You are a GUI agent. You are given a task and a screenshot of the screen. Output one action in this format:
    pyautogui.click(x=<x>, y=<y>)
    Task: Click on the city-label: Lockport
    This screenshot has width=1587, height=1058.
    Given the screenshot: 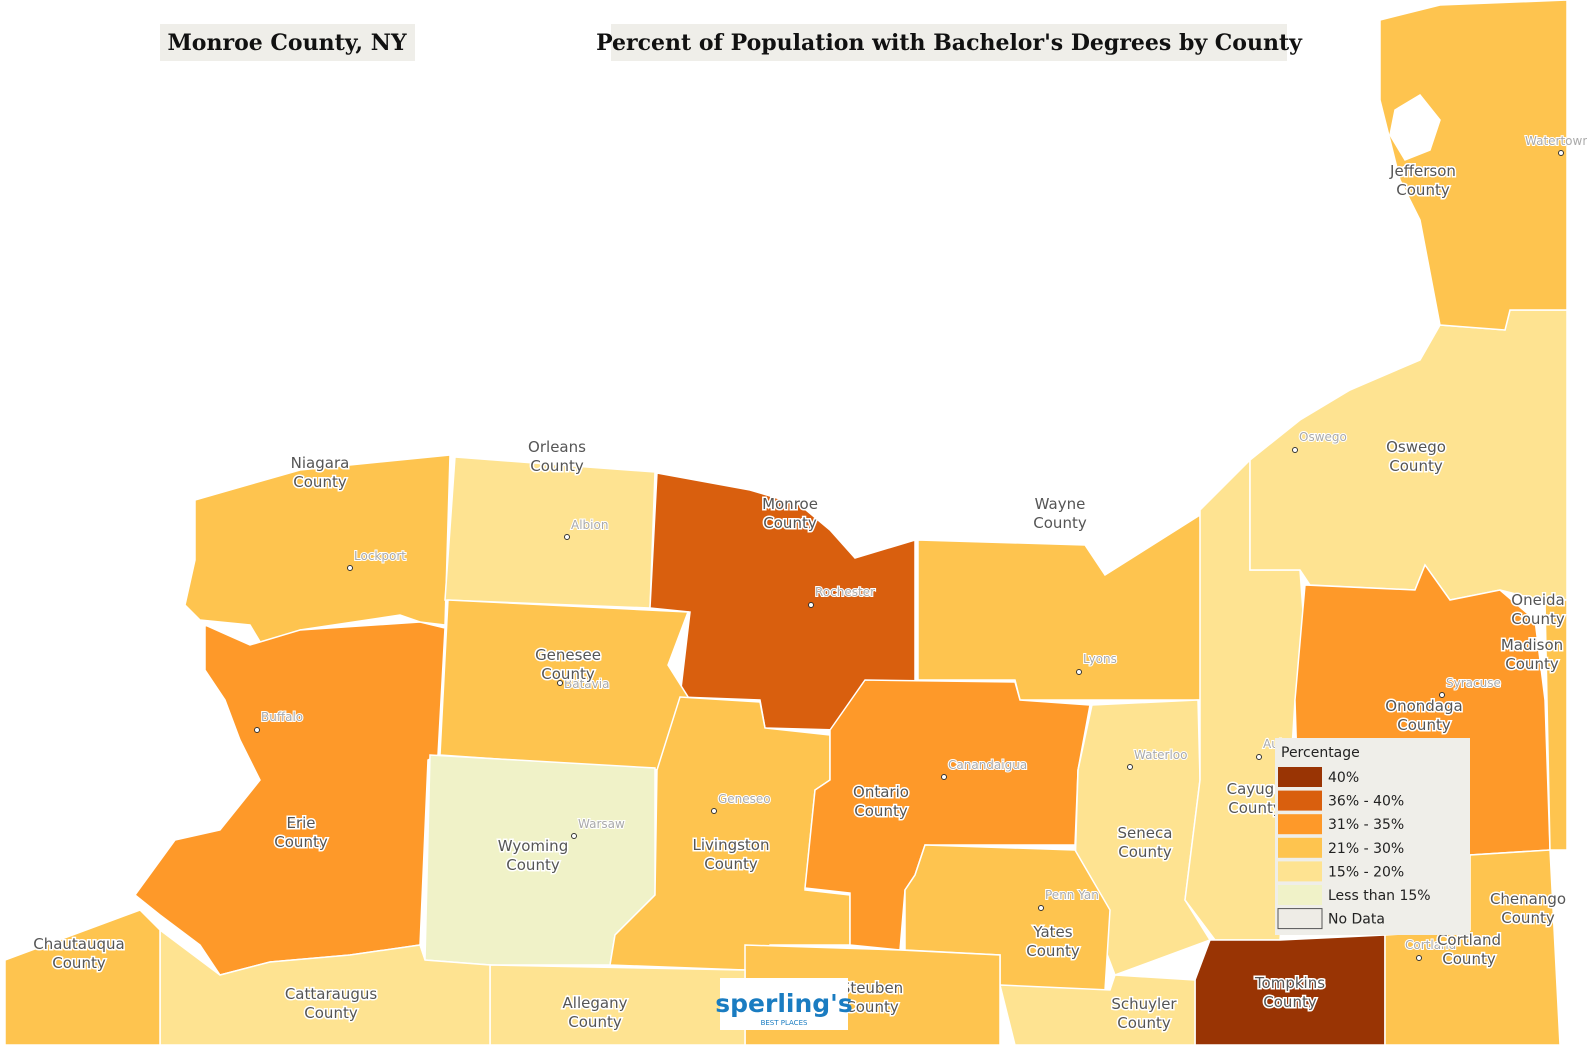 What is the action you would take?
    pyautogui.click(x=380, y=556)
    